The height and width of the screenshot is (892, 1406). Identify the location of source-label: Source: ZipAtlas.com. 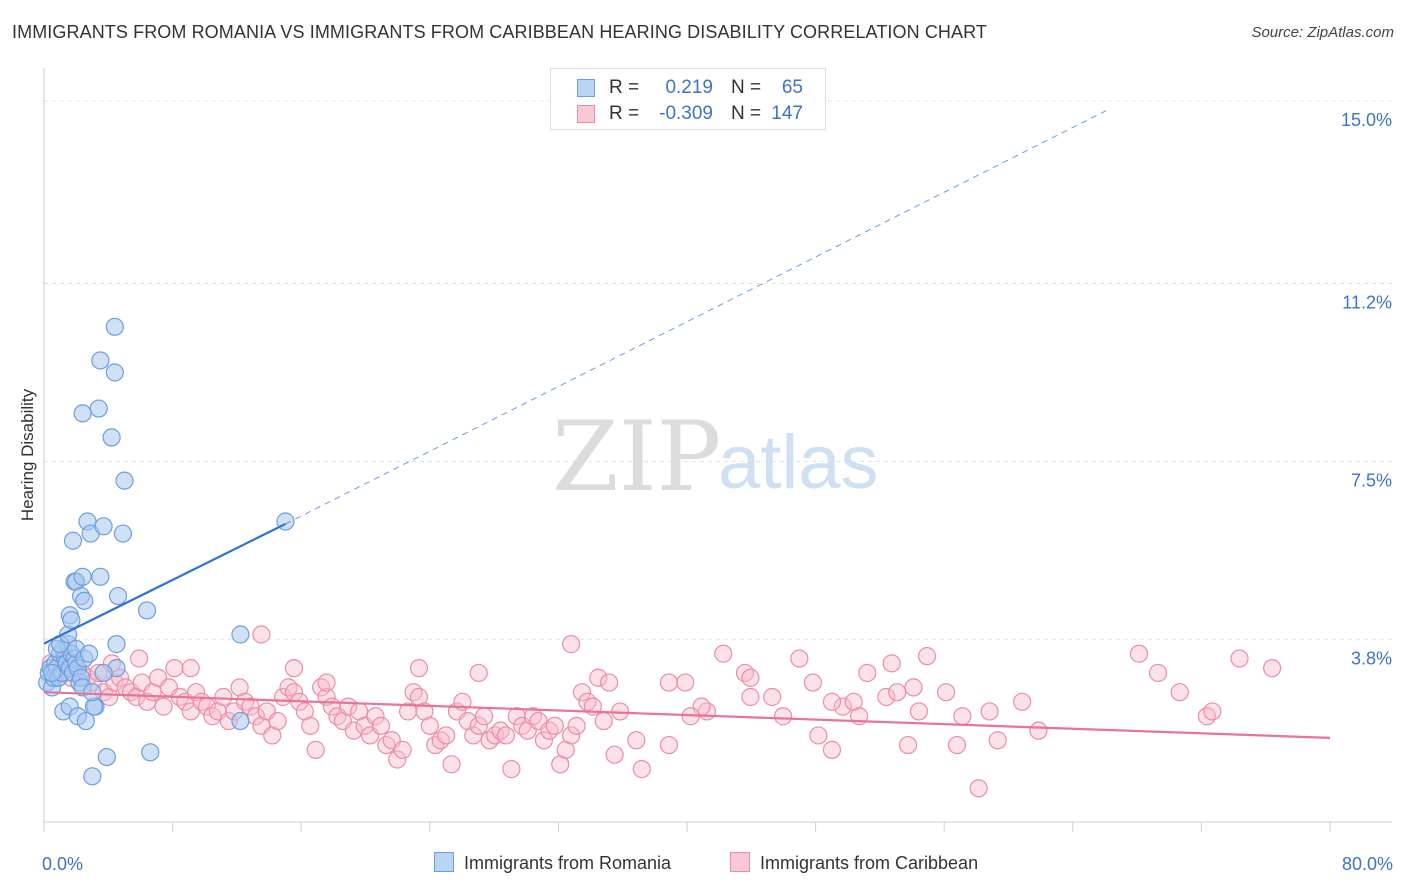
(1322, 32).